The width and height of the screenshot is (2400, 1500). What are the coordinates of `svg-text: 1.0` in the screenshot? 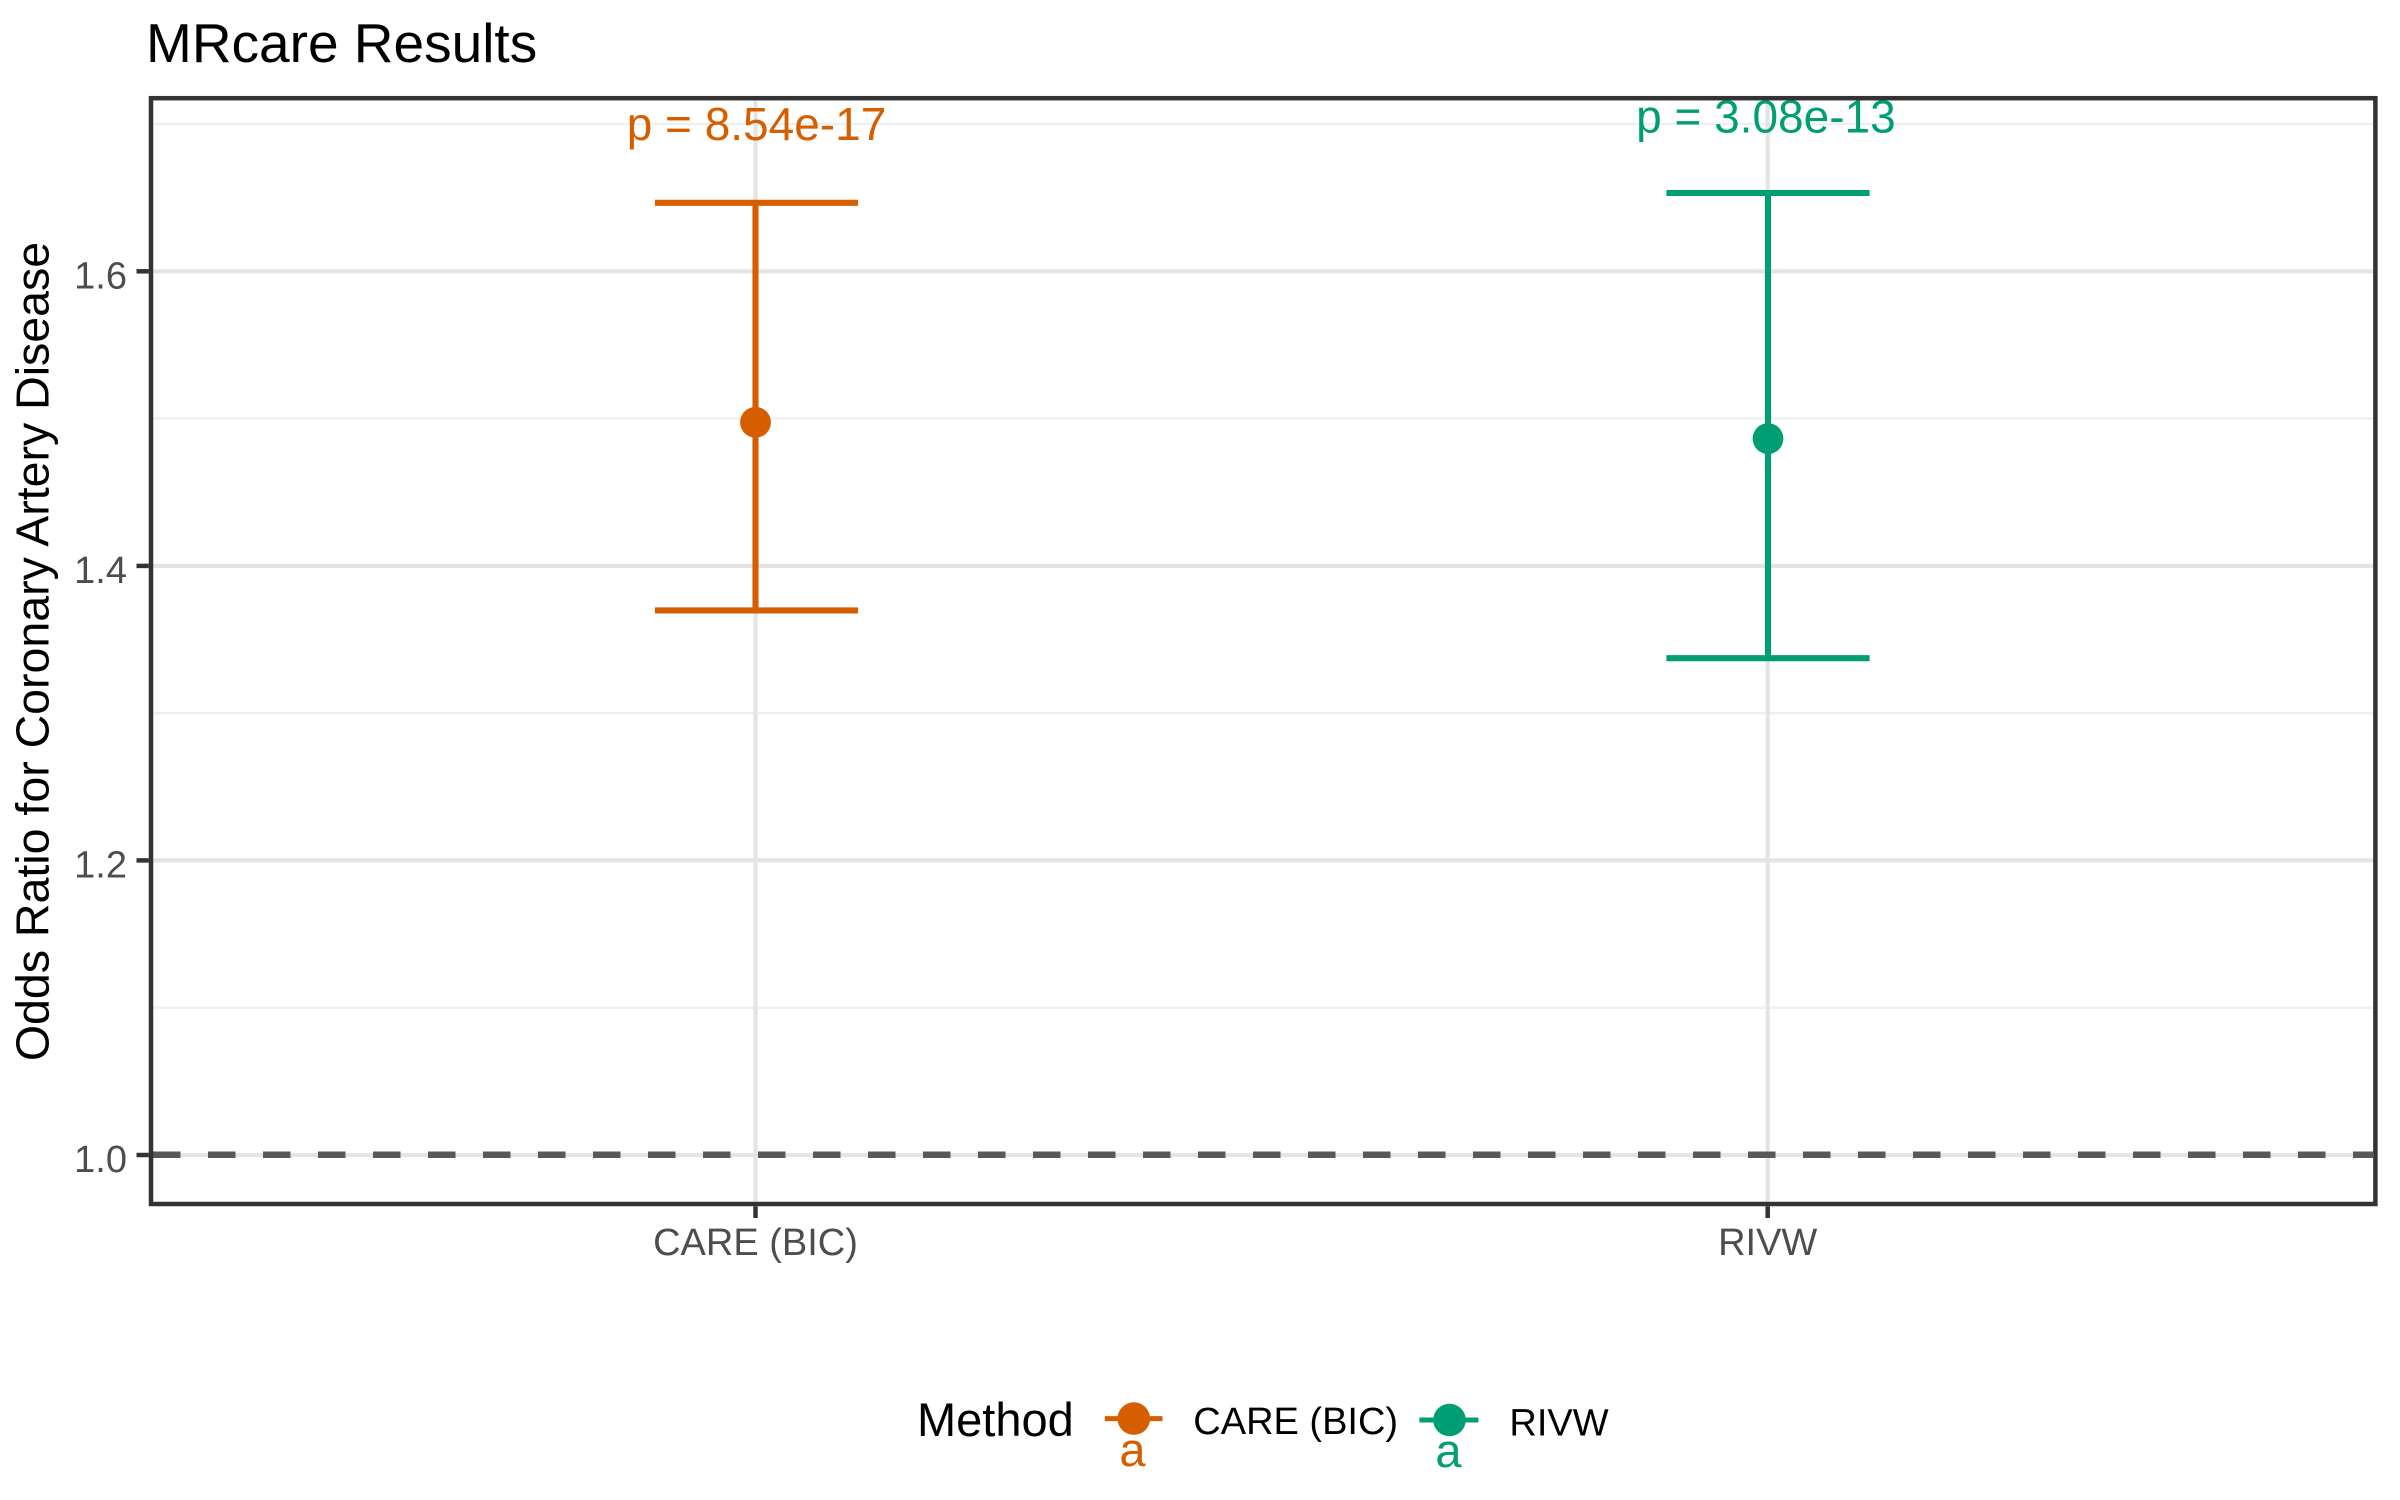 It's located at (100, 1160).